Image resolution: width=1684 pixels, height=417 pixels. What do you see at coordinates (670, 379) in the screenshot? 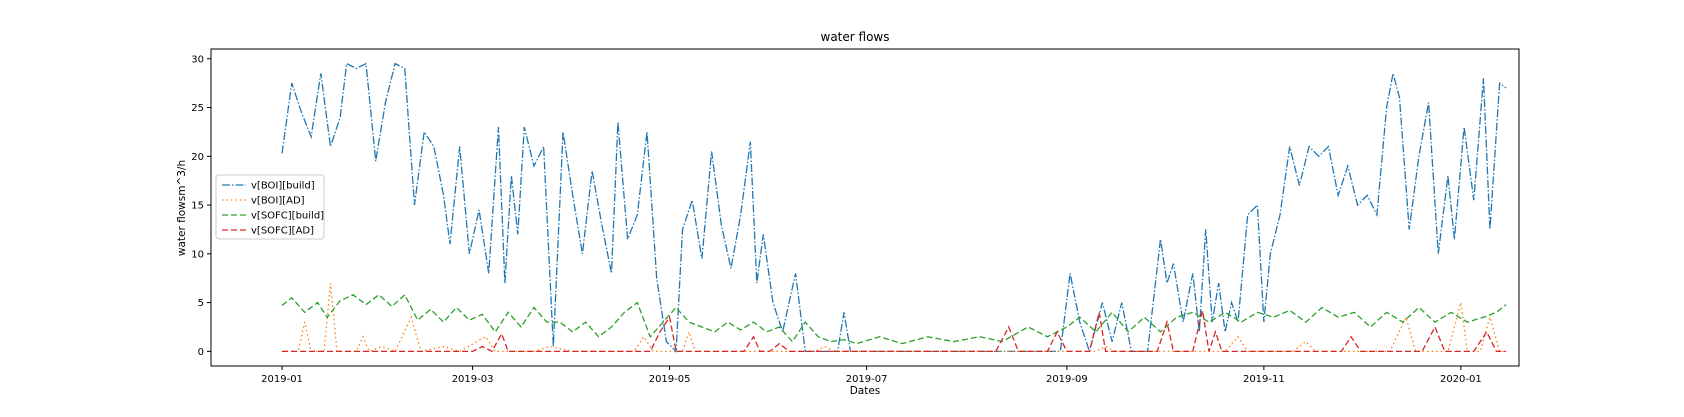
I see `x-tick-label: 2019-05` at bounding box center [670, 379].